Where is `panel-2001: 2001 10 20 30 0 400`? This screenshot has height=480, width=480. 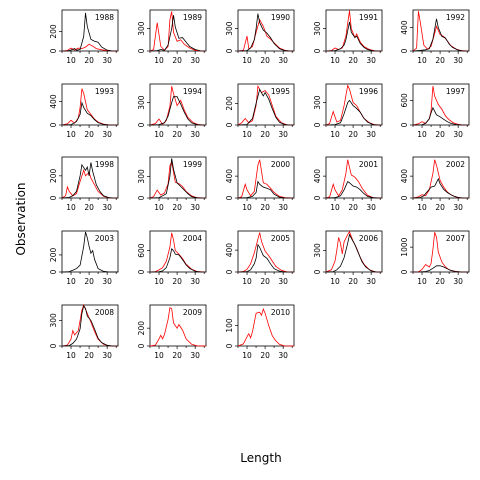 panel-2001: 2001 10 20 30 0 400 is located at coordinates (348, 184).